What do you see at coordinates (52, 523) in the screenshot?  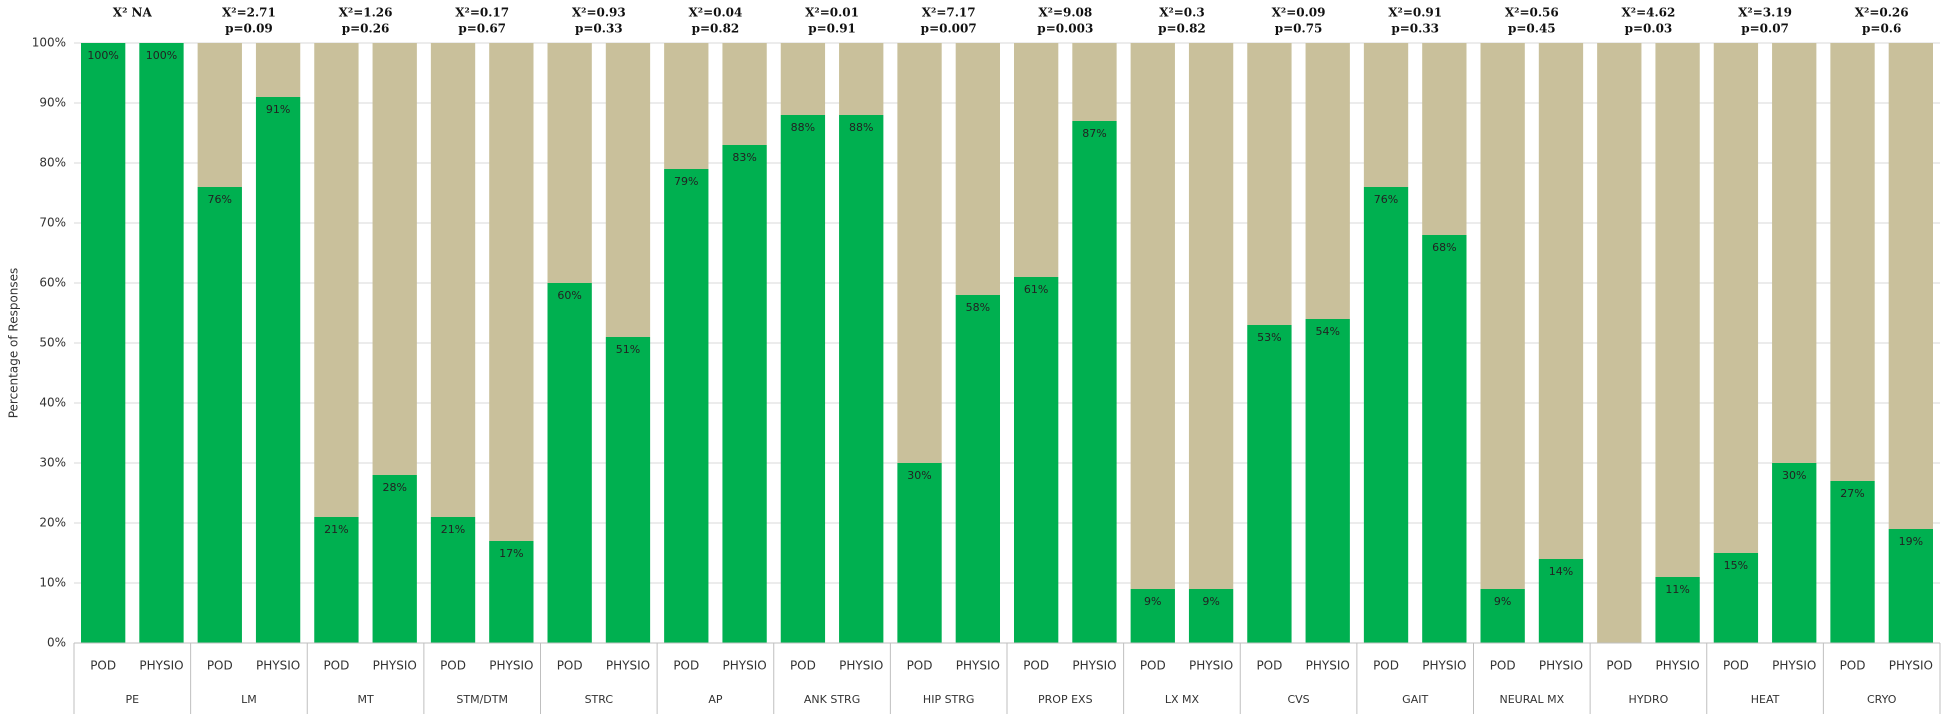 I see `y-tick-label: 20%` at bounding box center [52, 523].